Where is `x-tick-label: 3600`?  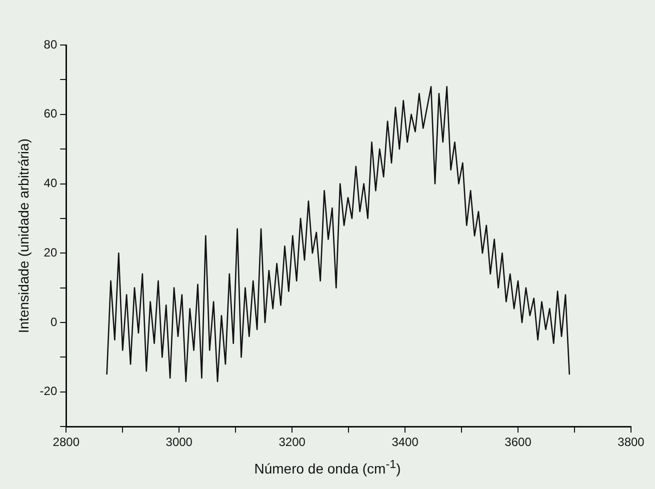
x-tick-label: 3600 is located at coordinates (518, 442).